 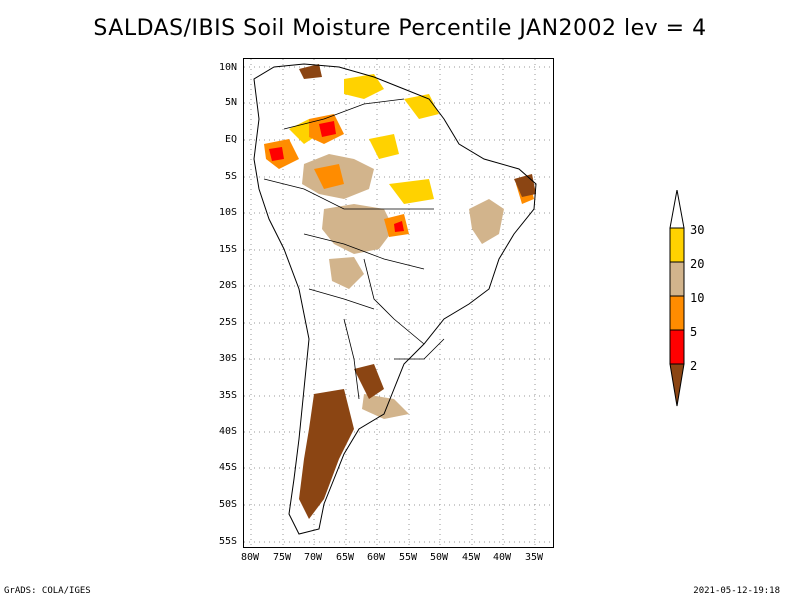 I want to click on footer-timestamp: 2021-05-12-19:18, so click(x=736, y=591).